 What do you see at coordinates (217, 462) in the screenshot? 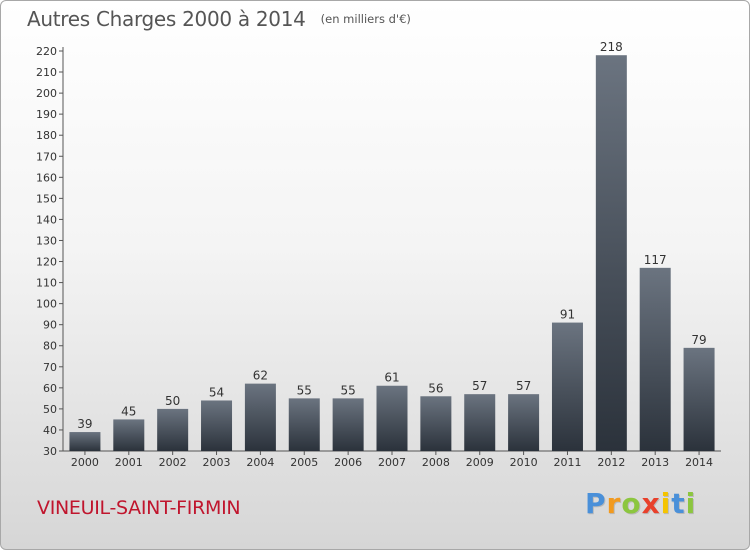
I see `x-tick-label: 2003` at bounding box center [217, 462].